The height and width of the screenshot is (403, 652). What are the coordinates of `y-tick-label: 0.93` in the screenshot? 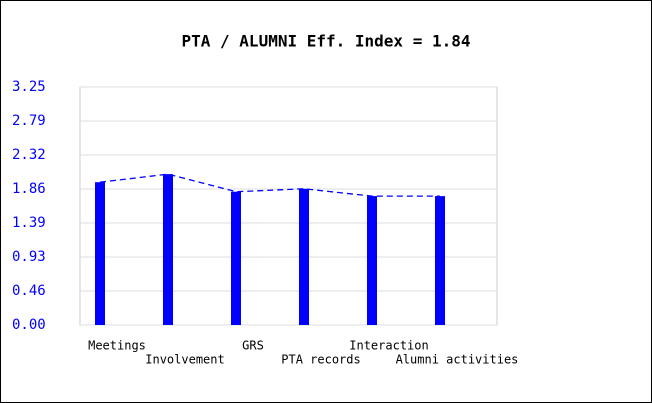 It's located at (29, 257).